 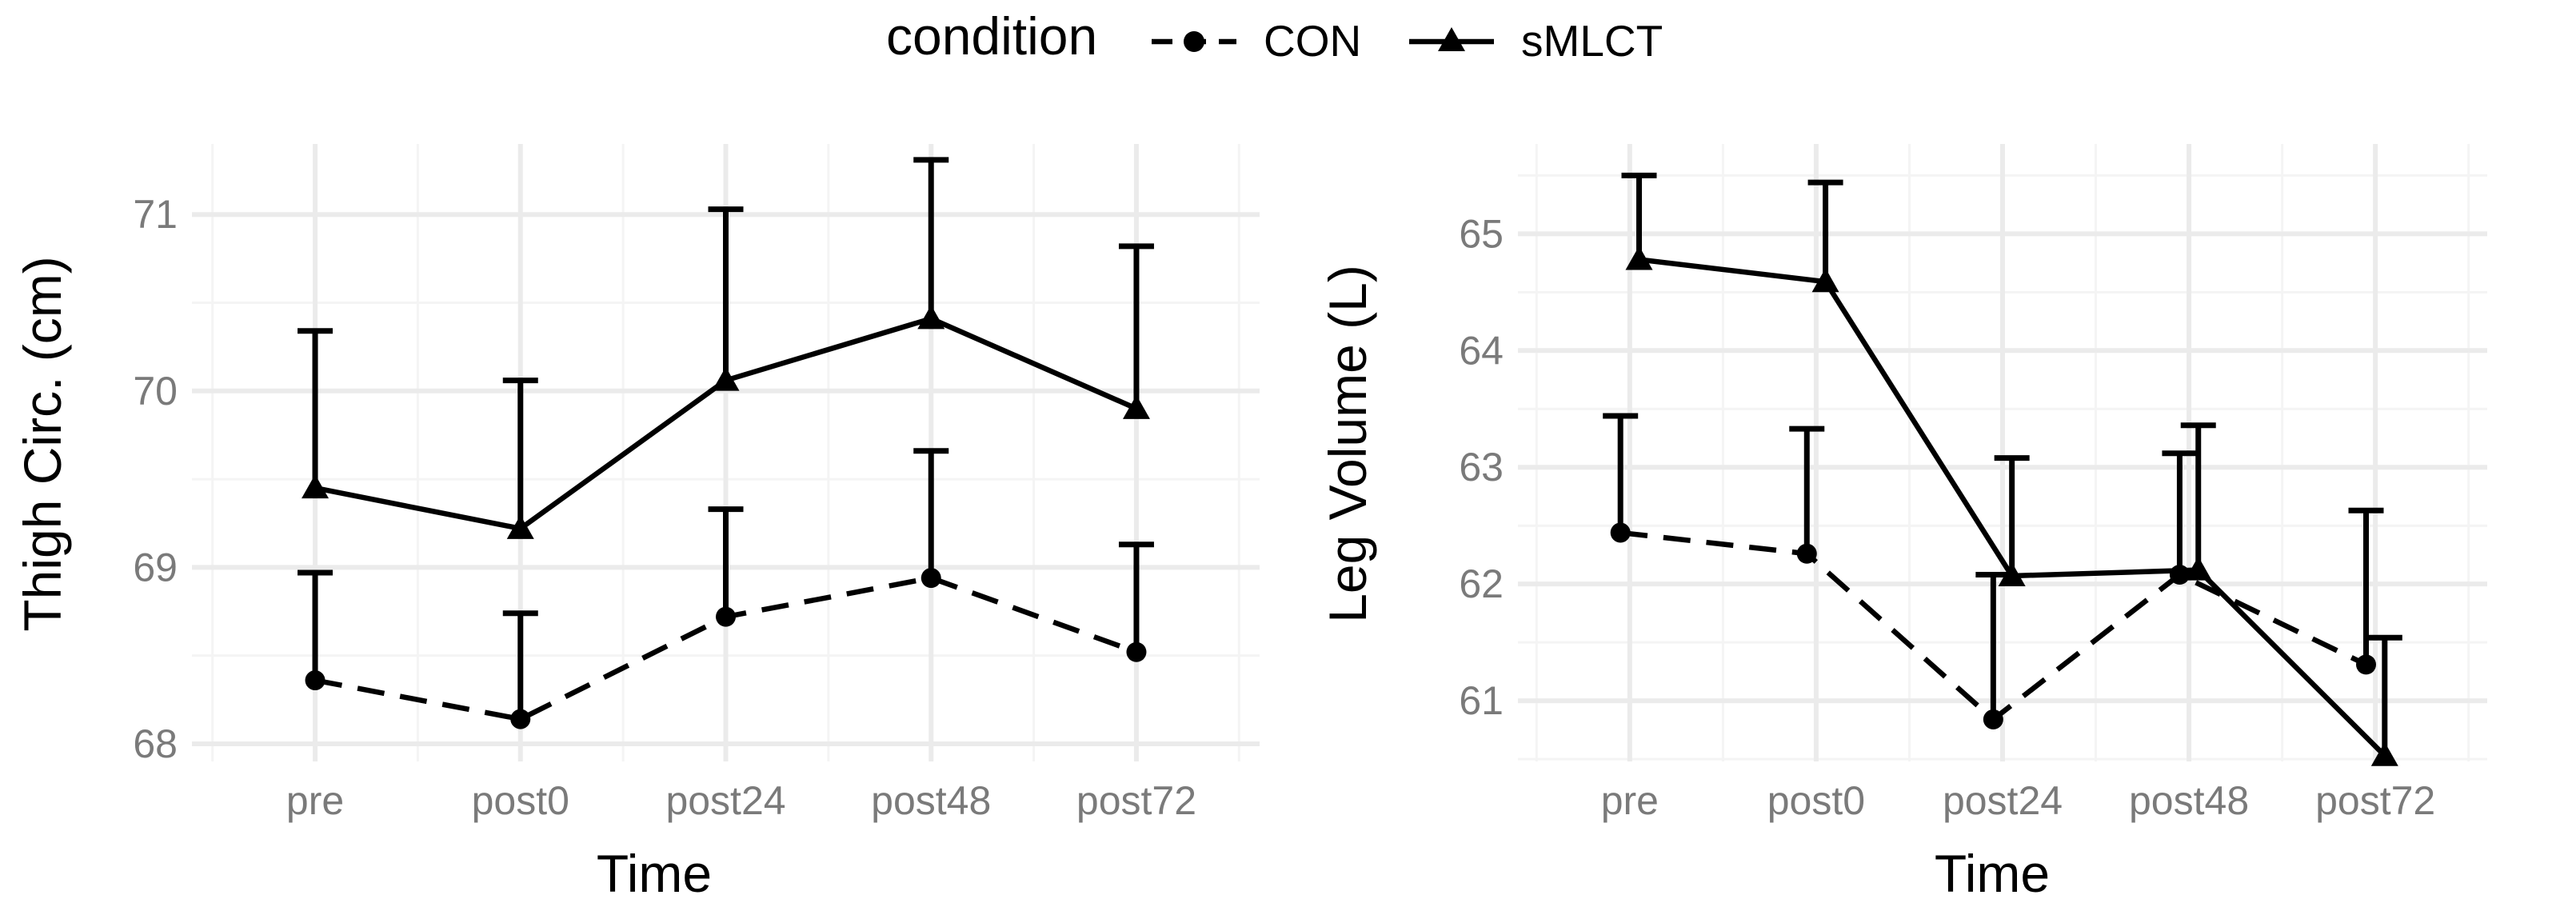 What do you see at coordinates (655, 873) in the screenshot?
I see `thigh-x-axis-title: Time` at bounding box center [655, 873].